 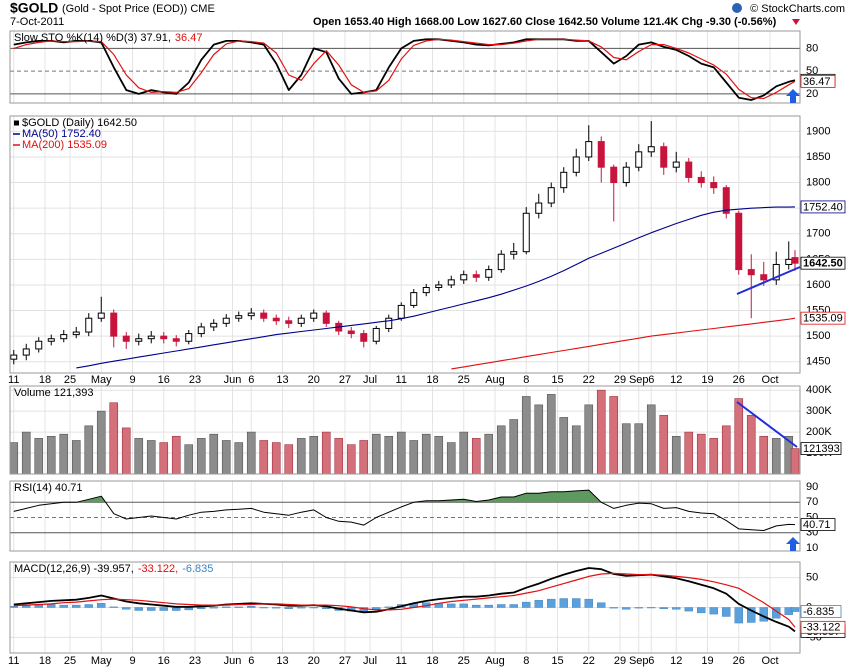 I want to click on y-tick-label: 80, so click(x=812, y=48).